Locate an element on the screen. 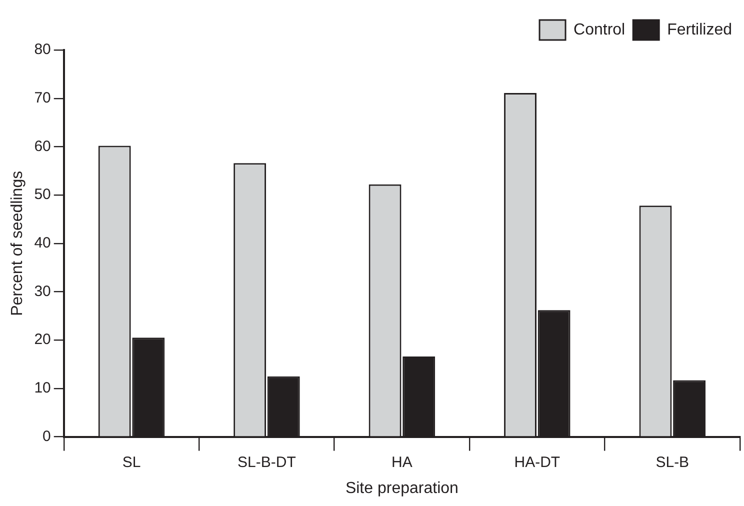 This screenshot has width=744, height=506. x-tick-label: SL-B-DT is located at coordinates (267, 462).